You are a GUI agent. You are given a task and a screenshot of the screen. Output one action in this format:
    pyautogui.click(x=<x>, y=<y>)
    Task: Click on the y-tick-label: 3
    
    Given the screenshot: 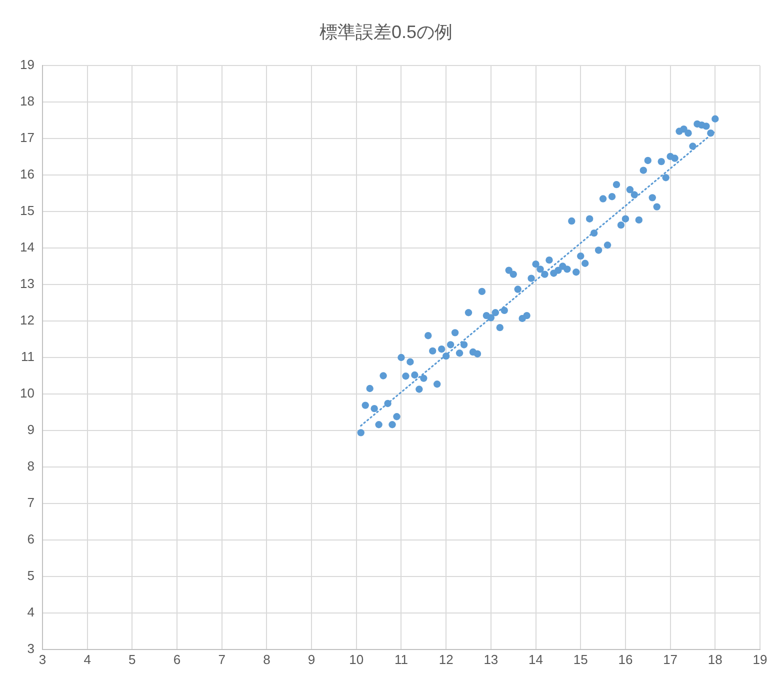 What is the action you would take?
    pyautogui.click(x=30, y=648)
    